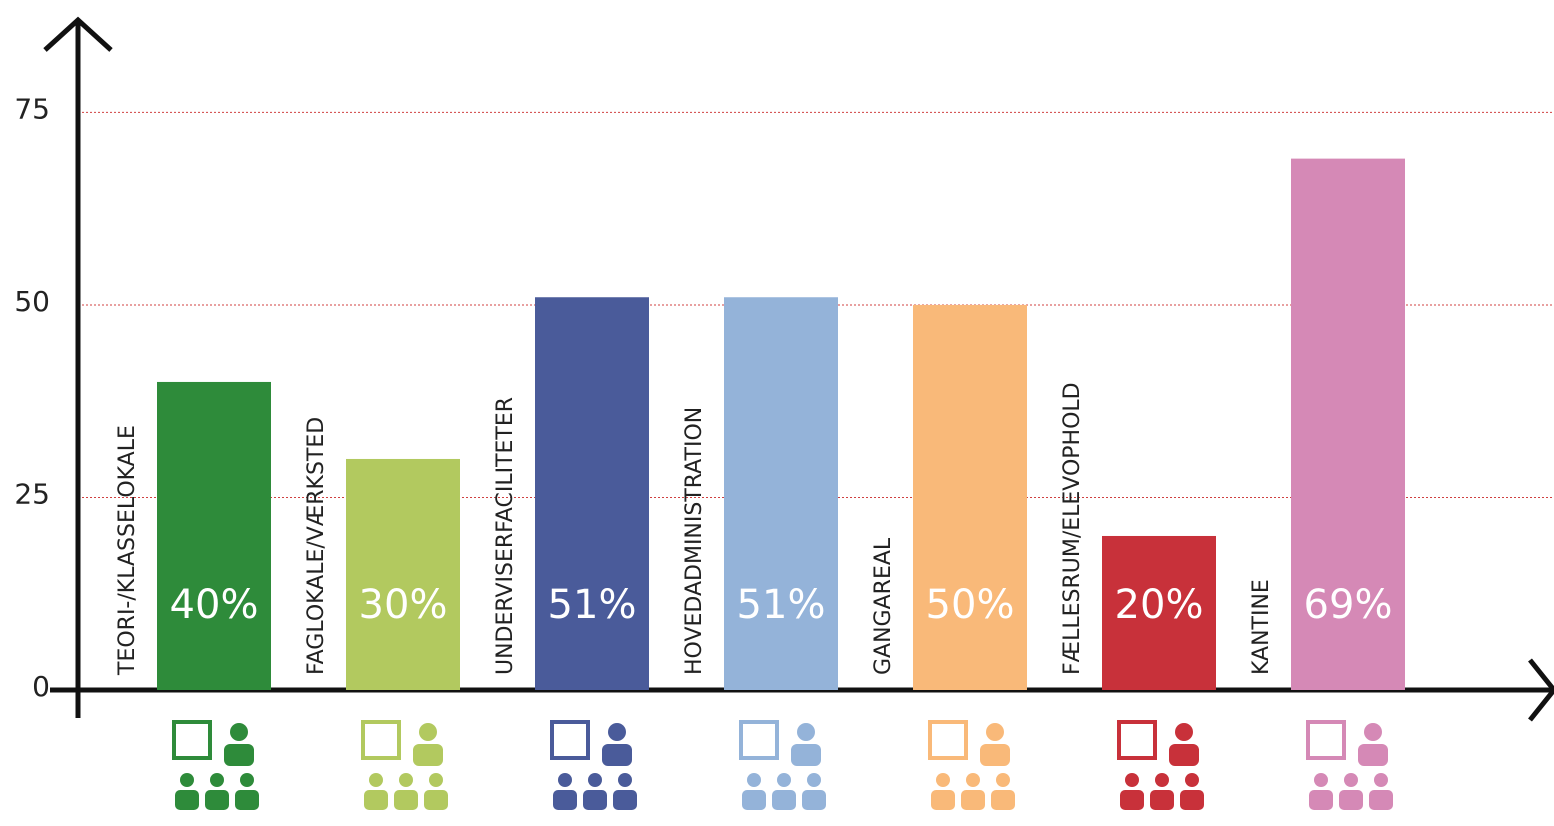 The height and width of the screenshot is (826, 1554). Describe the element at coordinates (505, 536) in the screenshot. I see `category-label: UNDERVISERFACILITETER` at that location.